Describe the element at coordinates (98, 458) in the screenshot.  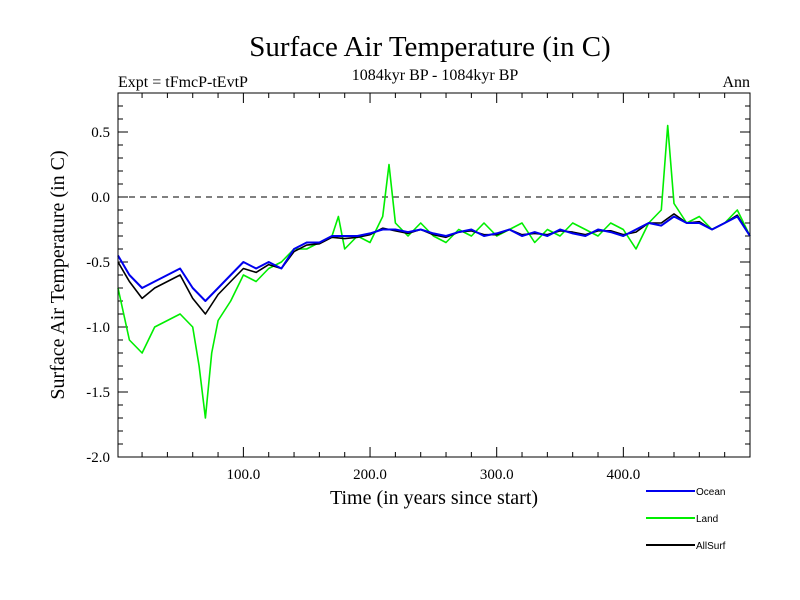
I see `y-tick-label: -2.0` at that location.